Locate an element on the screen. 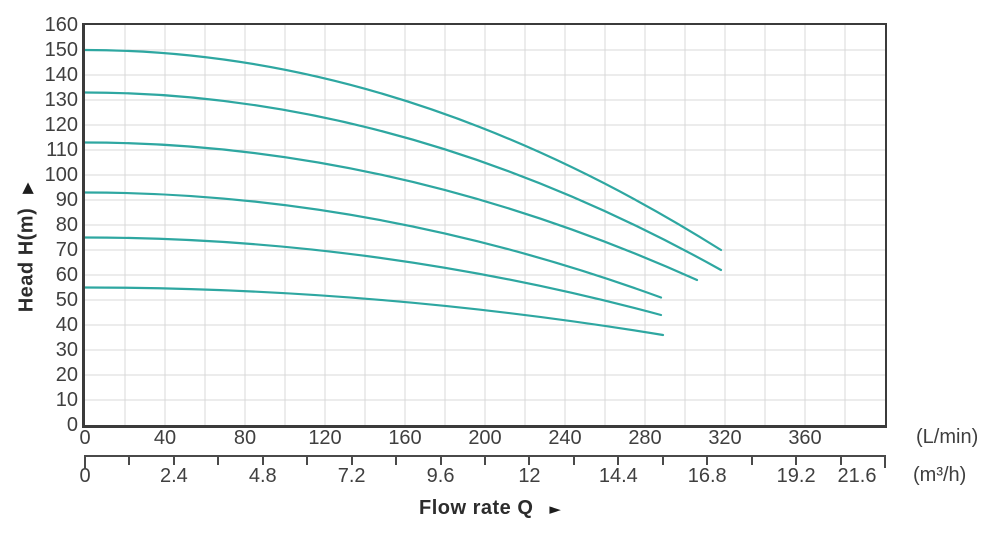  x-tick-label-m3h: 19.2 is located at coordinates (796, 476).